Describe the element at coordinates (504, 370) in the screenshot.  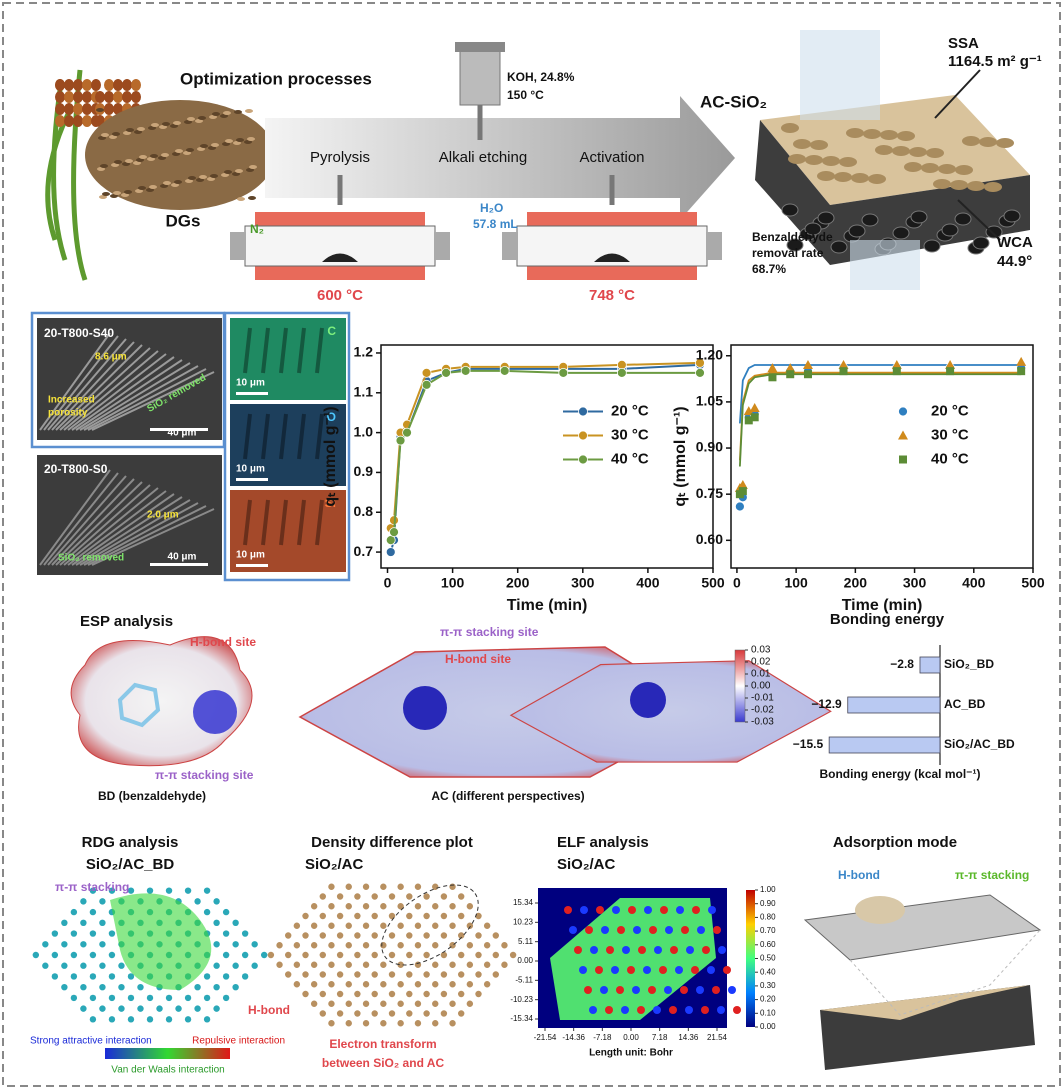
I see `marker` at that location.